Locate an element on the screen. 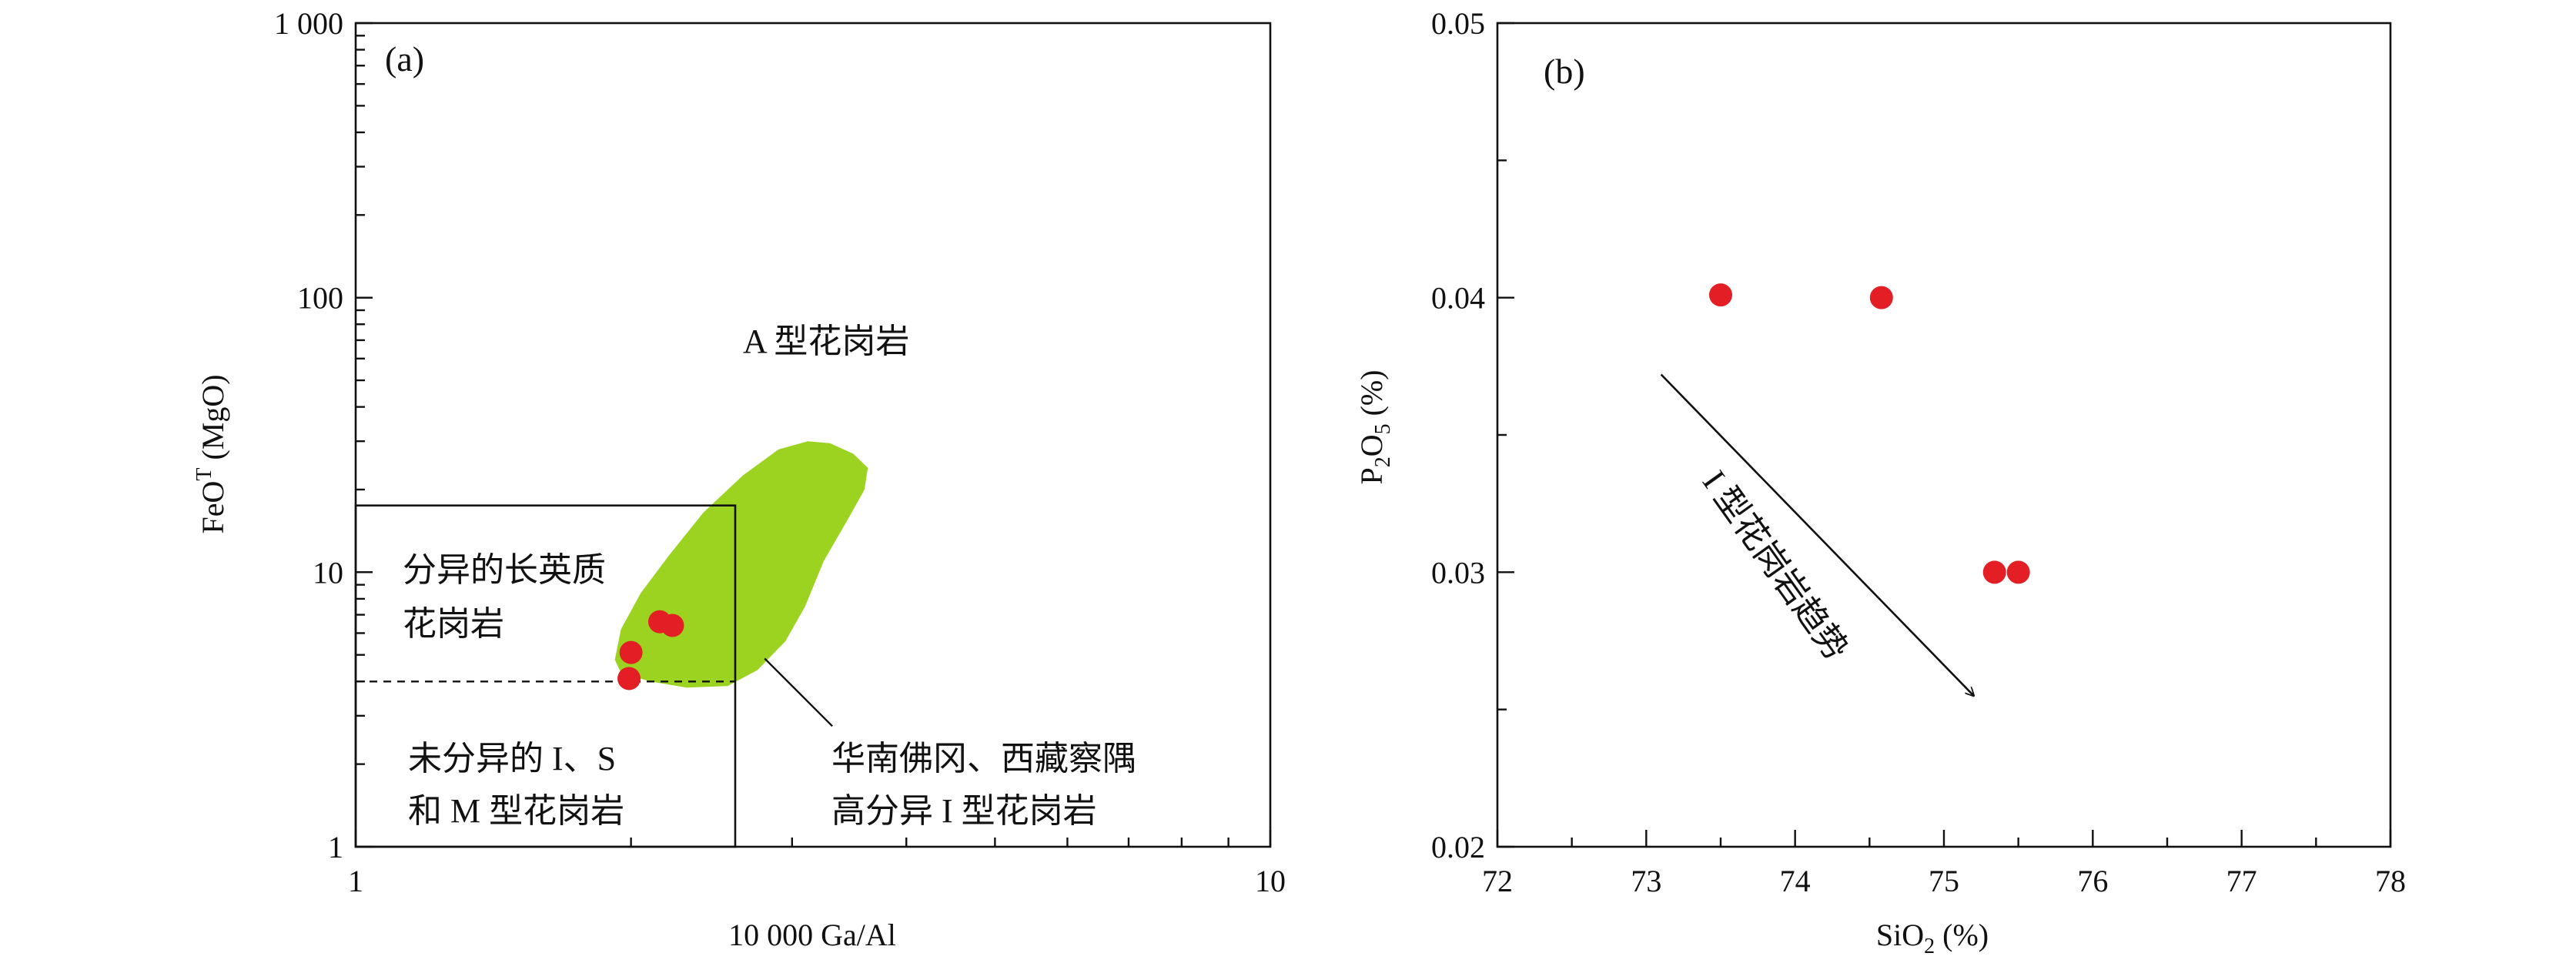  region-unfractionated-label-1: 未分异的 I、S is located at coordinates (512, 758).